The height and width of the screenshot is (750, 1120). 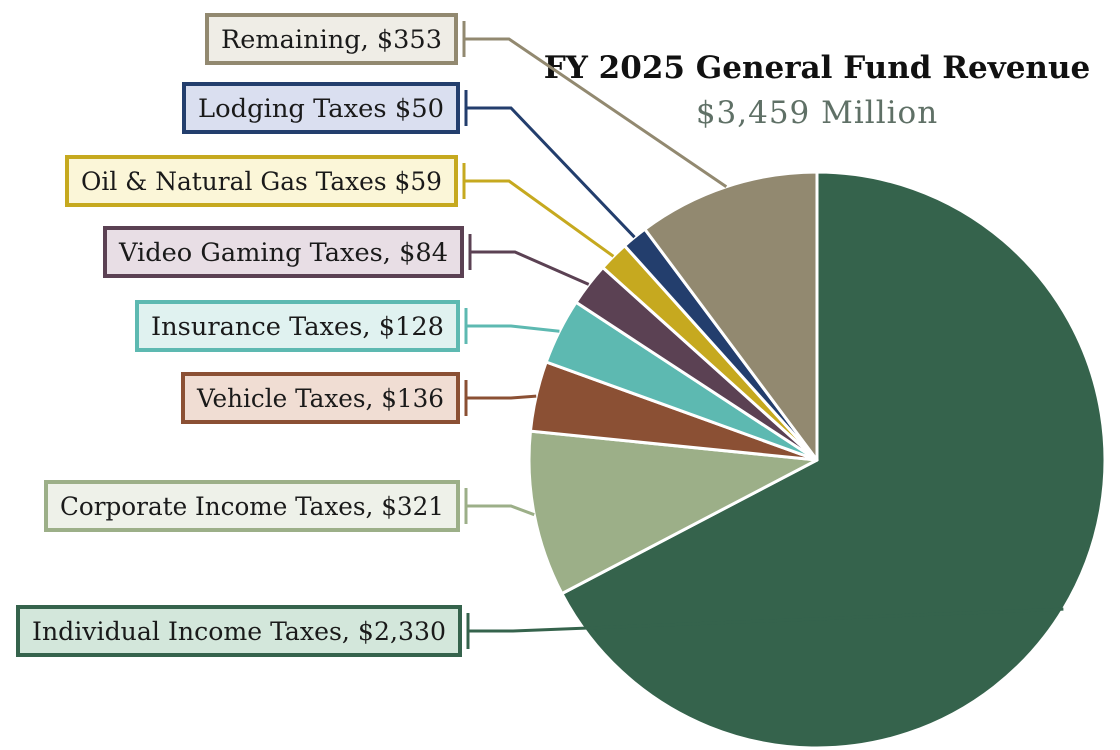 I want to click on label-box-individual-income-taxes, so click(x=239, y=631).